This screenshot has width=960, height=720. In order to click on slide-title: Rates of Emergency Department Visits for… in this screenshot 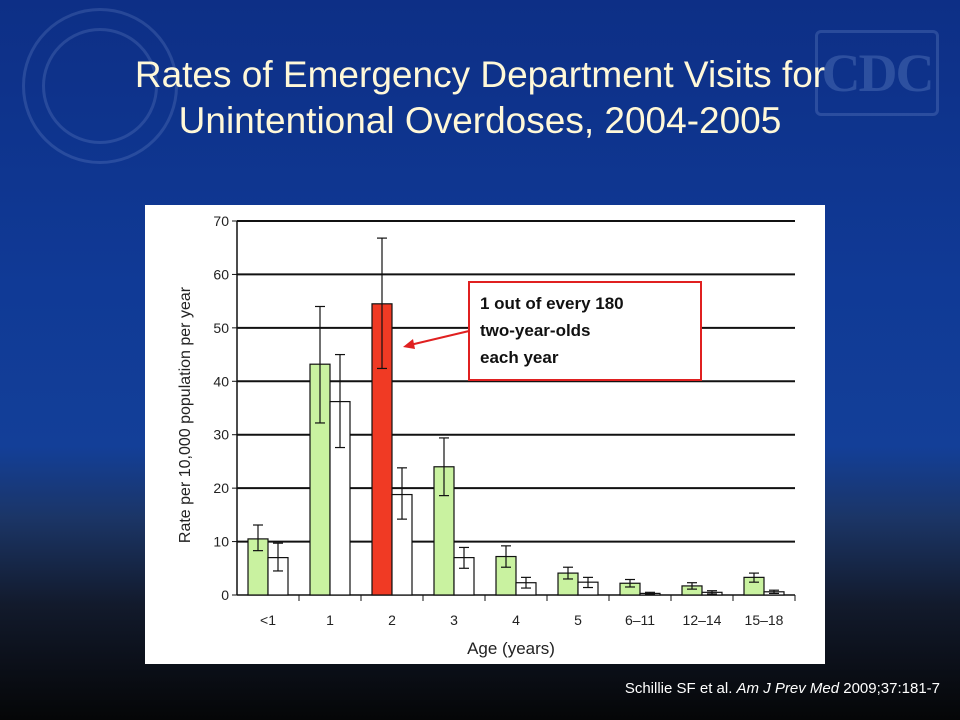, I will do `click(480, 97)`.